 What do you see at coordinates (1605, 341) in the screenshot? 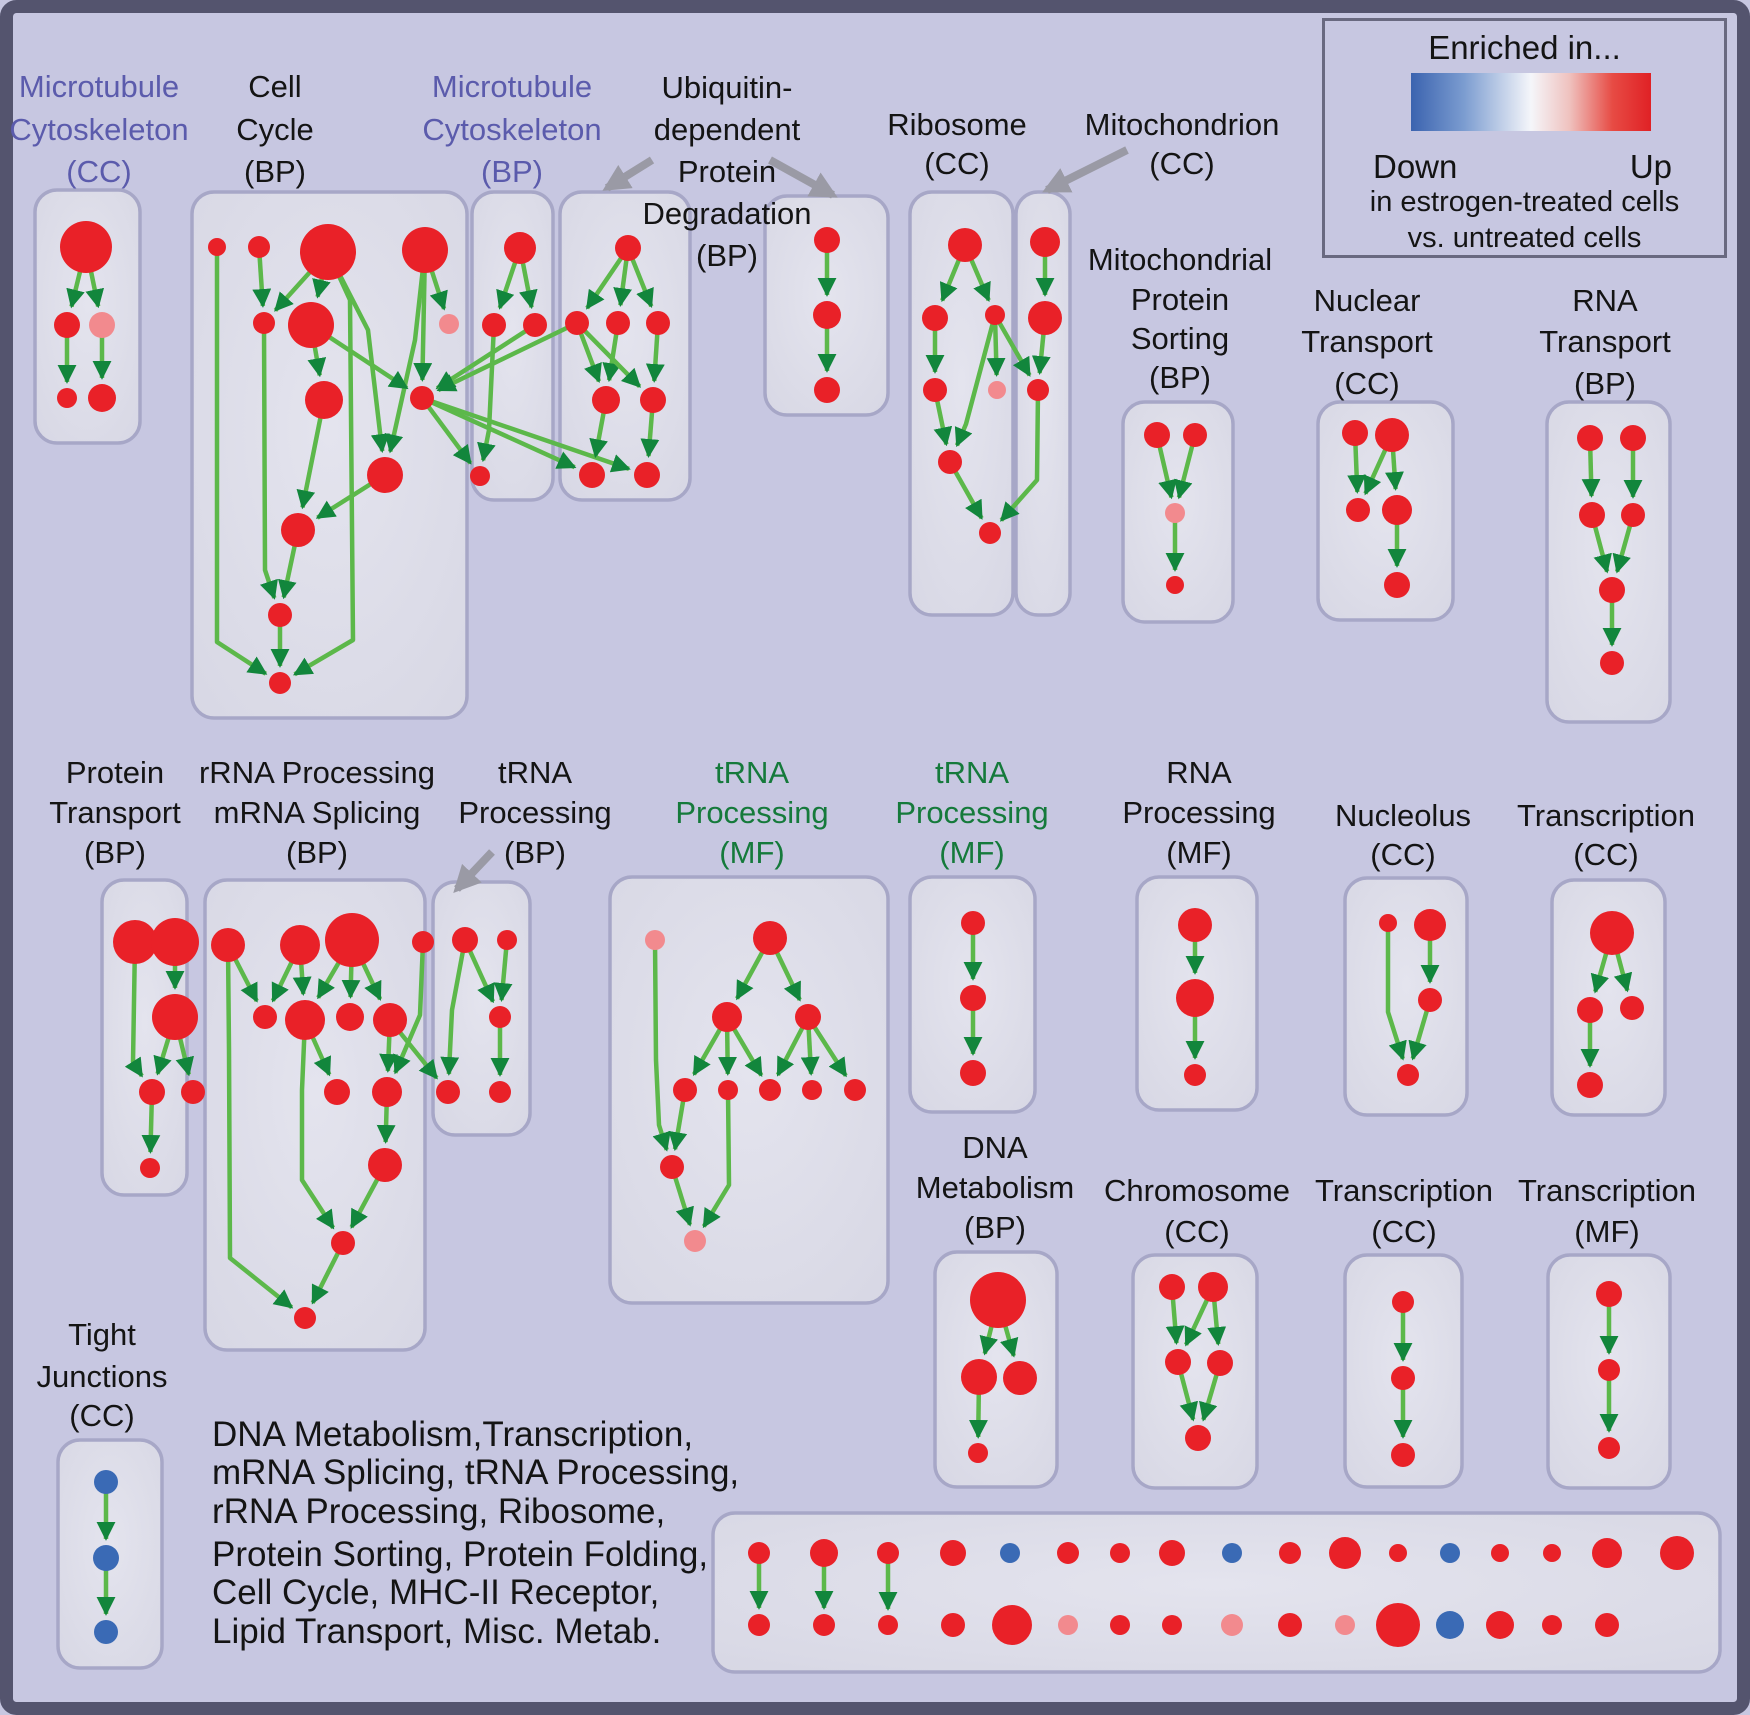
I see `rna-transport-bp-label: Transport` at bounding box center [1605, 341].